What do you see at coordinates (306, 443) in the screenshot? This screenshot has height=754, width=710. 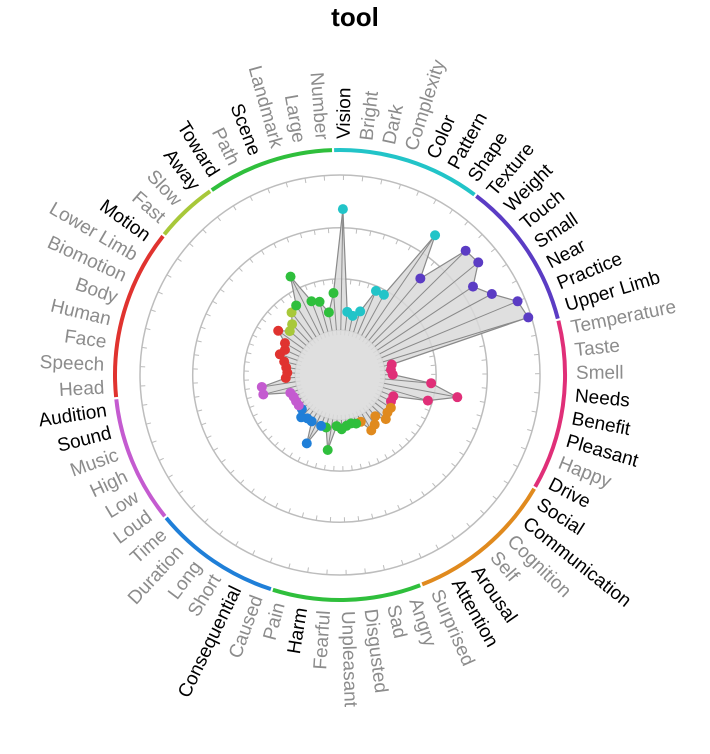 I see `point-consequential` at bounding box center [306, 443].